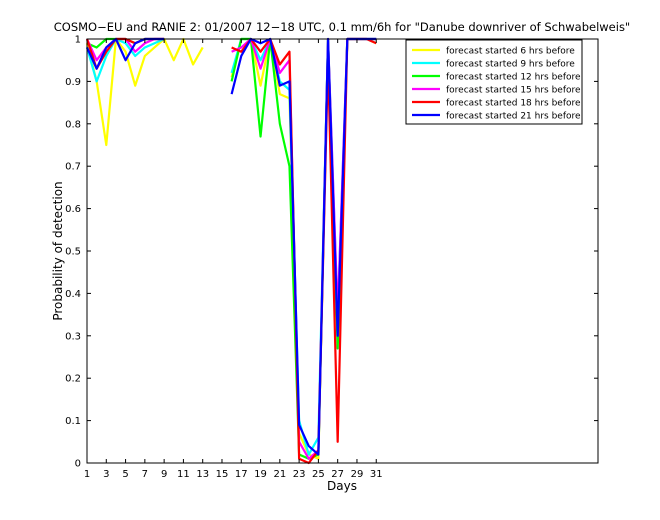 The height and width of the screenshot is (520, 660). I want to click on x-tick-label: 25, so click(318, 474).